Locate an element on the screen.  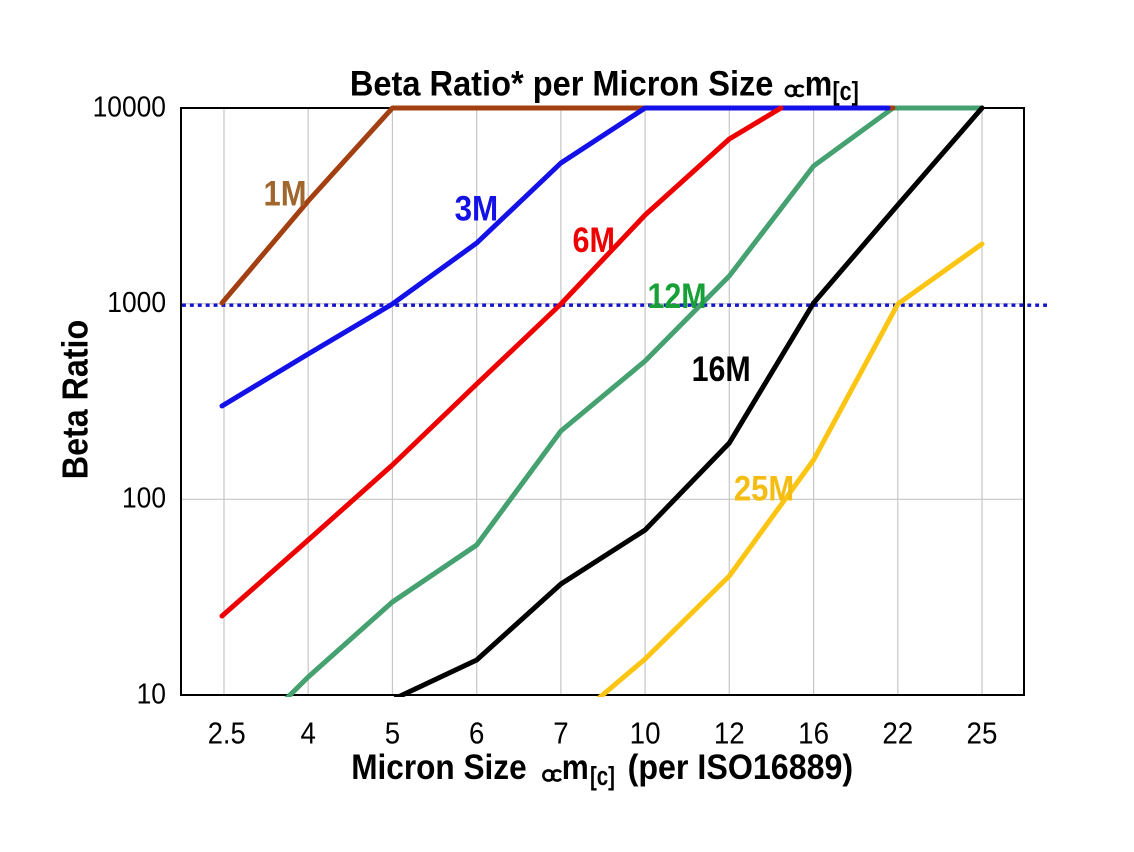
svg-text: 12 is located at coordinates (729, 734).